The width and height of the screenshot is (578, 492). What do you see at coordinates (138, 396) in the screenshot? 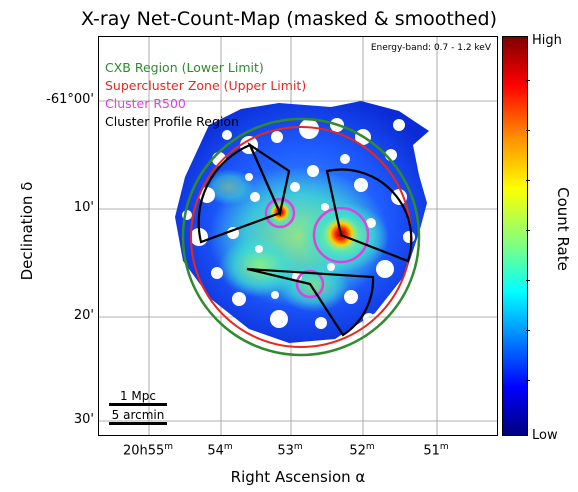
I see `scale-bar-mpc-label: 1 Mpc` at bounding box center [138, 396].